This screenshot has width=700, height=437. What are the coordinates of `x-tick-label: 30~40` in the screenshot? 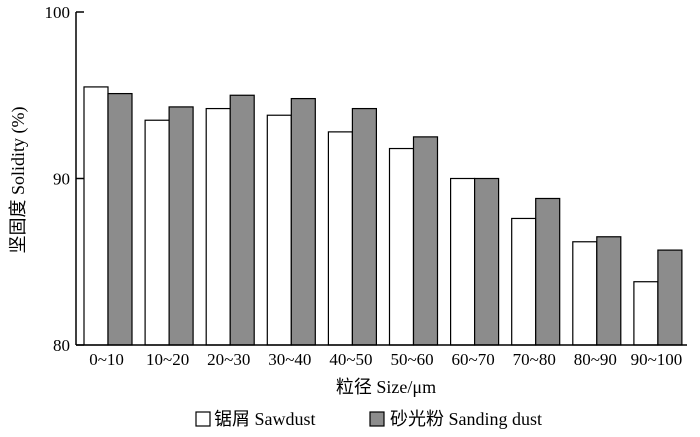 It's located at (289, 359).